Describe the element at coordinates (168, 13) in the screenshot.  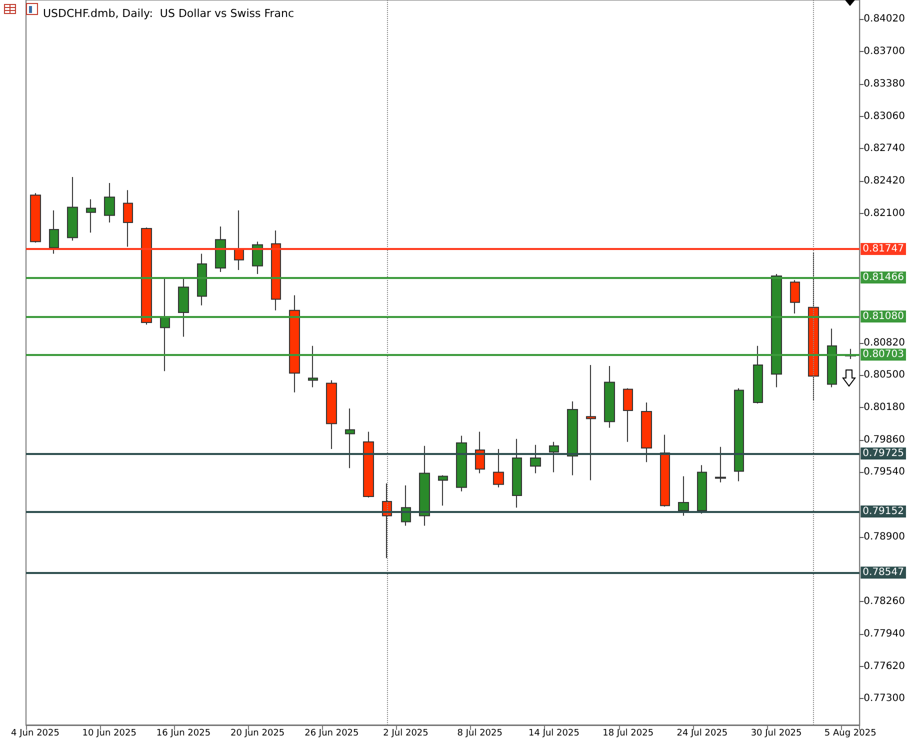
I see `text: USDCHF.dmb, Daily: US Dollar vs Swiss Franc` at that location.